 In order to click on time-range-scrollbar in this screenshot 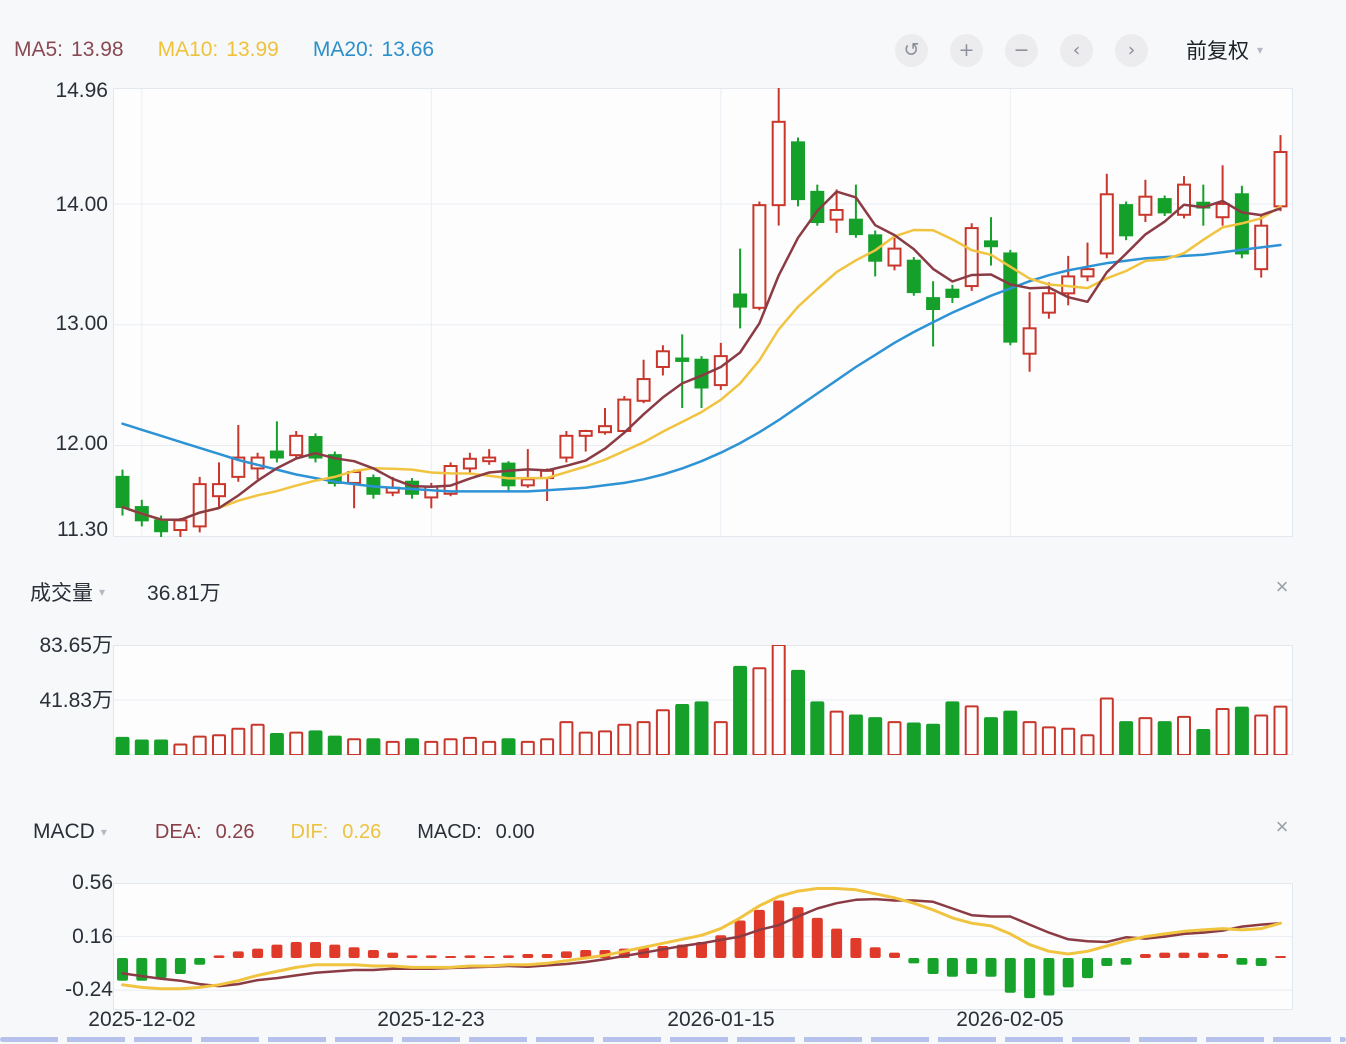, I will do `click(673, 1039)`.